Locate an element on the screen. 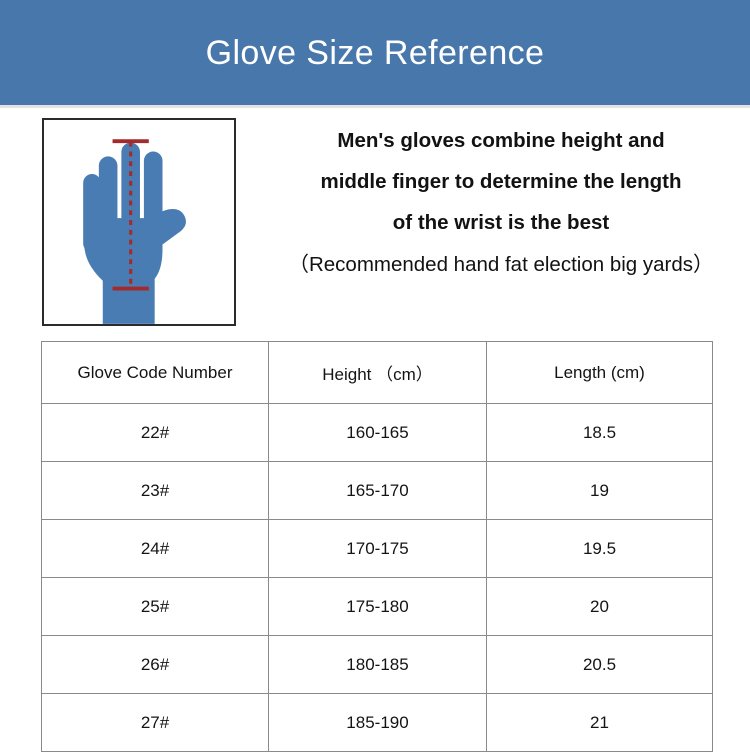 This screenshot has width=750, height=752. table-row: 22# 160-165 18.5 is located at coordinates (377, 432).